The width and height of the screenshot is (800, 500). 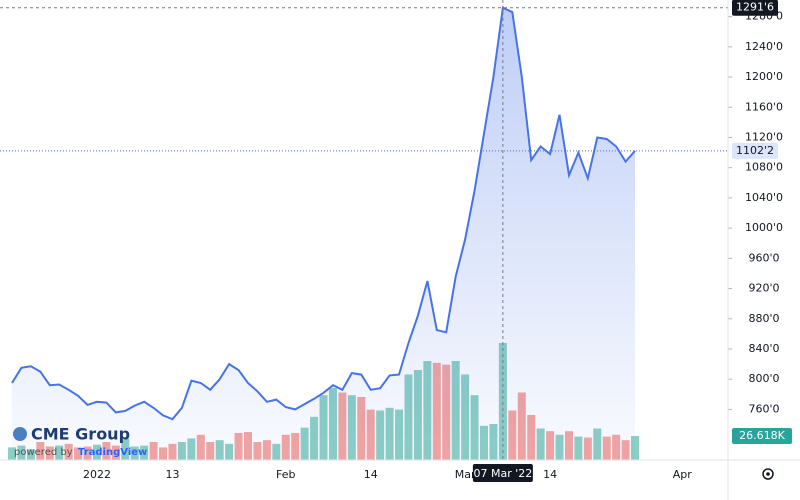 I want to click on logo-title: CME Group, so click(x=80, y=434).